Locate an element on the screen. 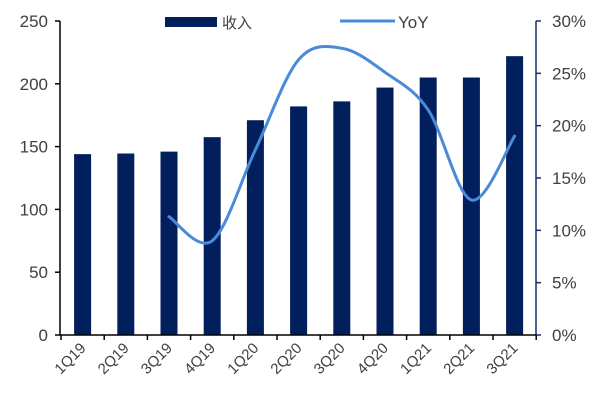  right-tick-label: 5% is located at coordinates (564, 283).